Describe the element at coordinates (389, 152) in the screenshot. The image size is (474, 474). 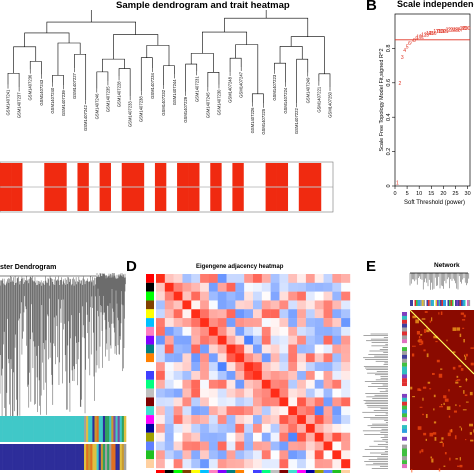
I see `y-tick-label: 0.2` at that location.